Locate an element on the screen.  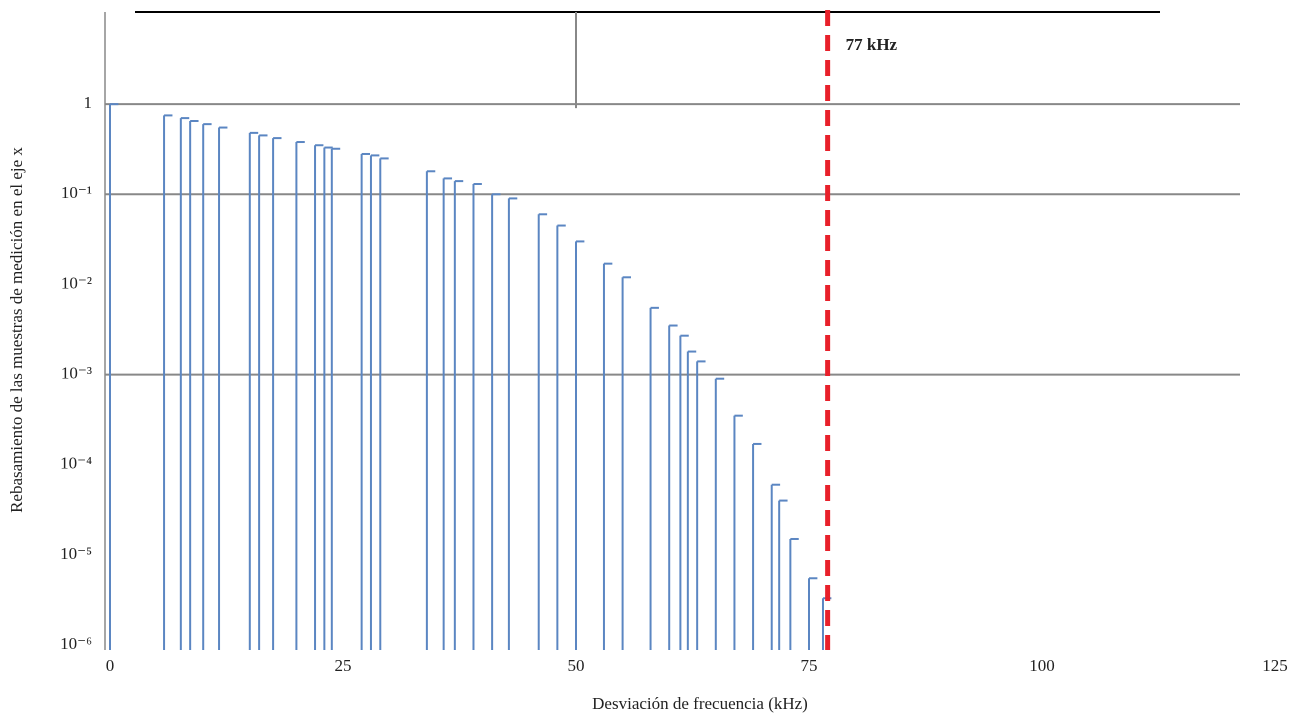
x-tick-label: 75 is located at coordinates (809, 665).